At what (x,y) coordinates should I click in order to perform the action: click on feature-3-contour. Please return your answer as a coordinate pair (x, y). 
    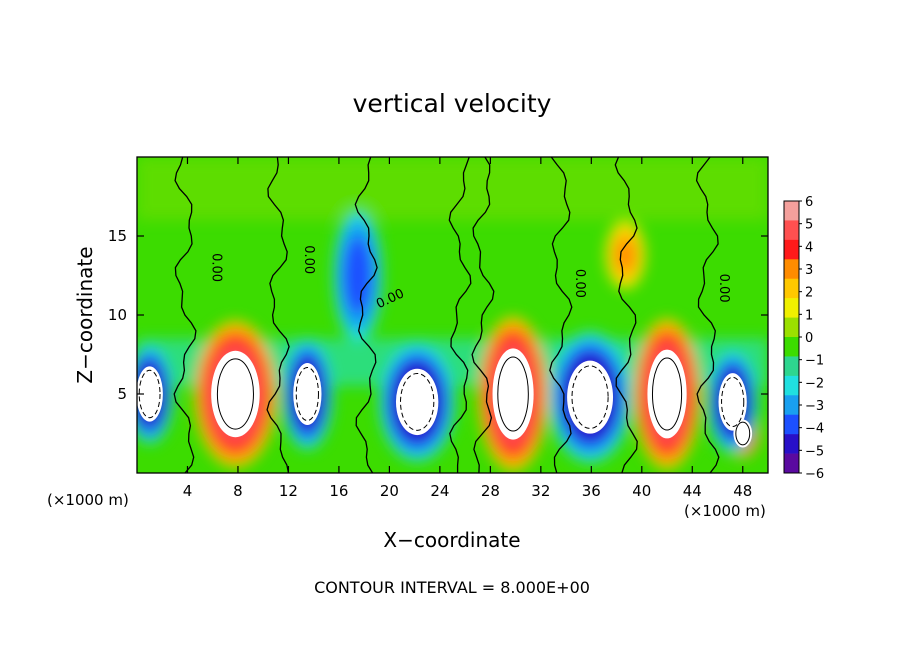
    Looking at the image, I should click on (743, 433).